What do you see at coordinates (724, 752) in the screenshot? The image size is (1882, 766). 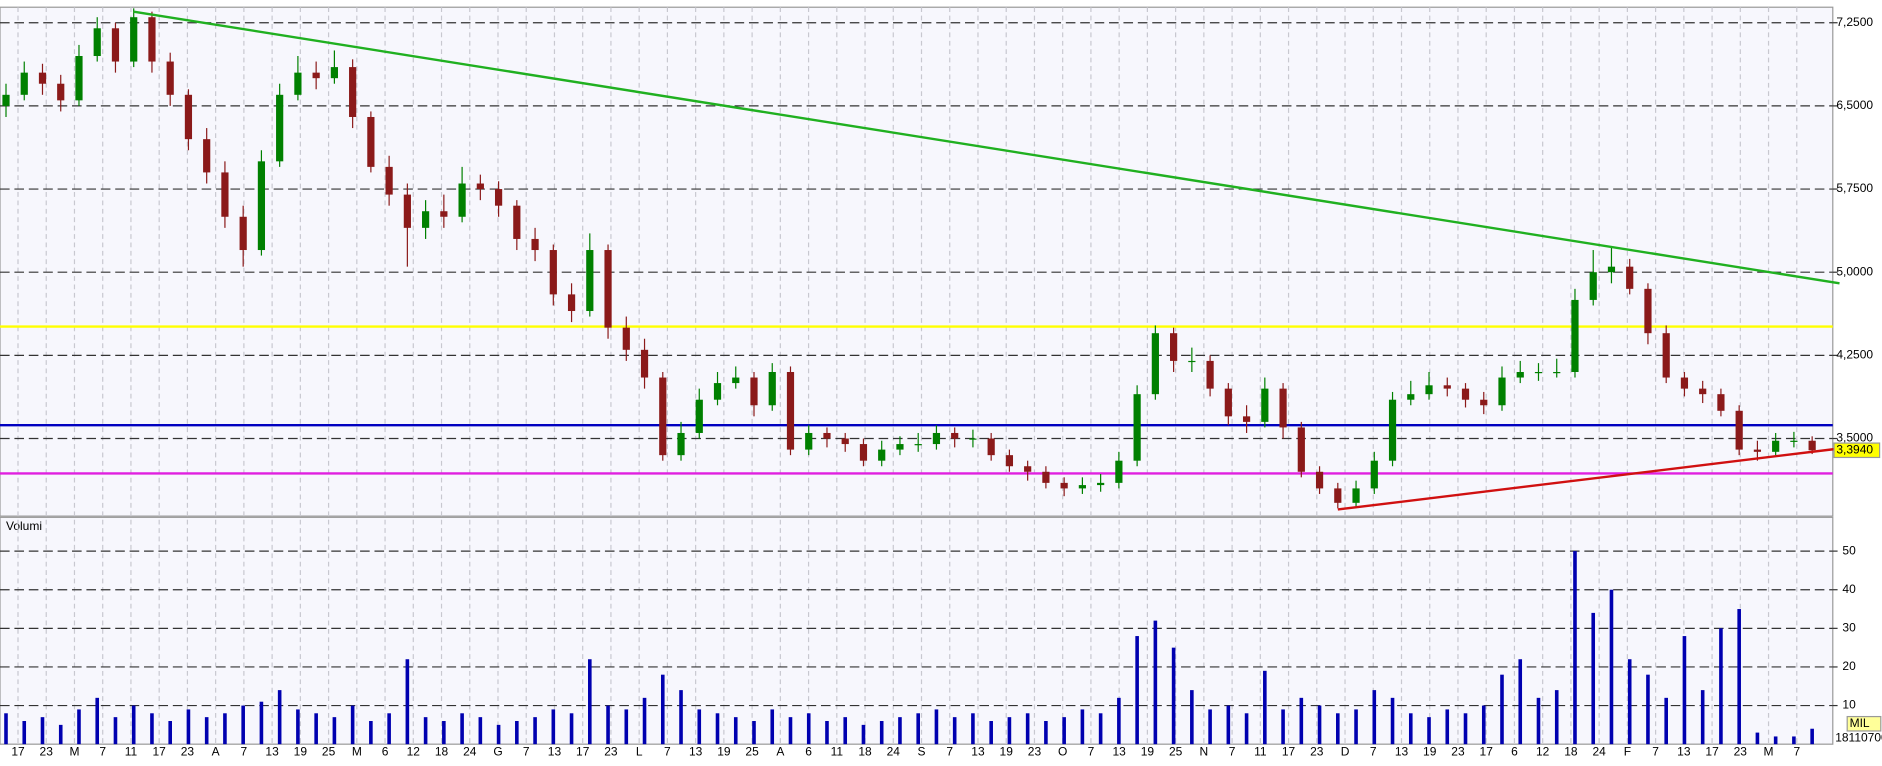 I see `x-tick-label: 19` at bounding box center [724, 752].